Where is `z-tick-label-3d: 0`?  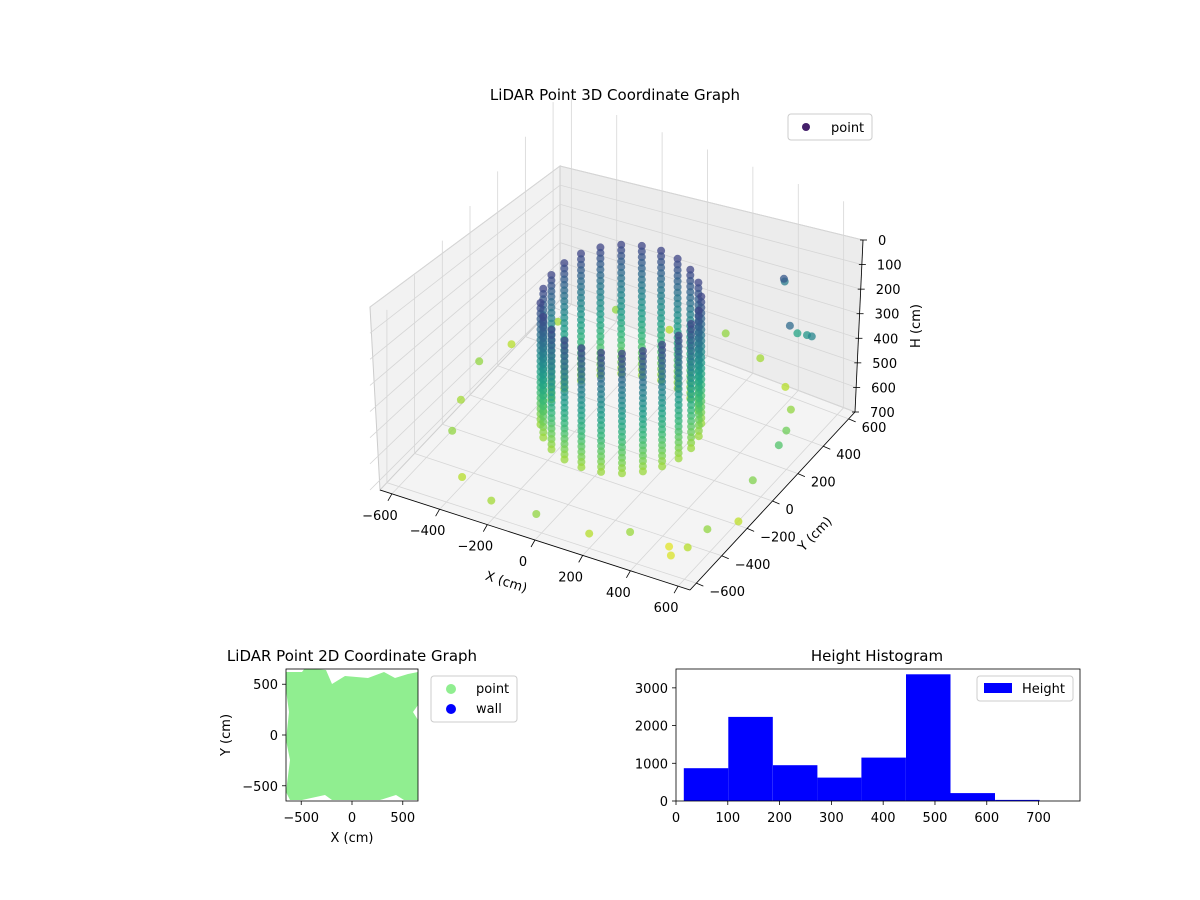
z-tick-label-3d: 0 is located at coordinates (882, 241).